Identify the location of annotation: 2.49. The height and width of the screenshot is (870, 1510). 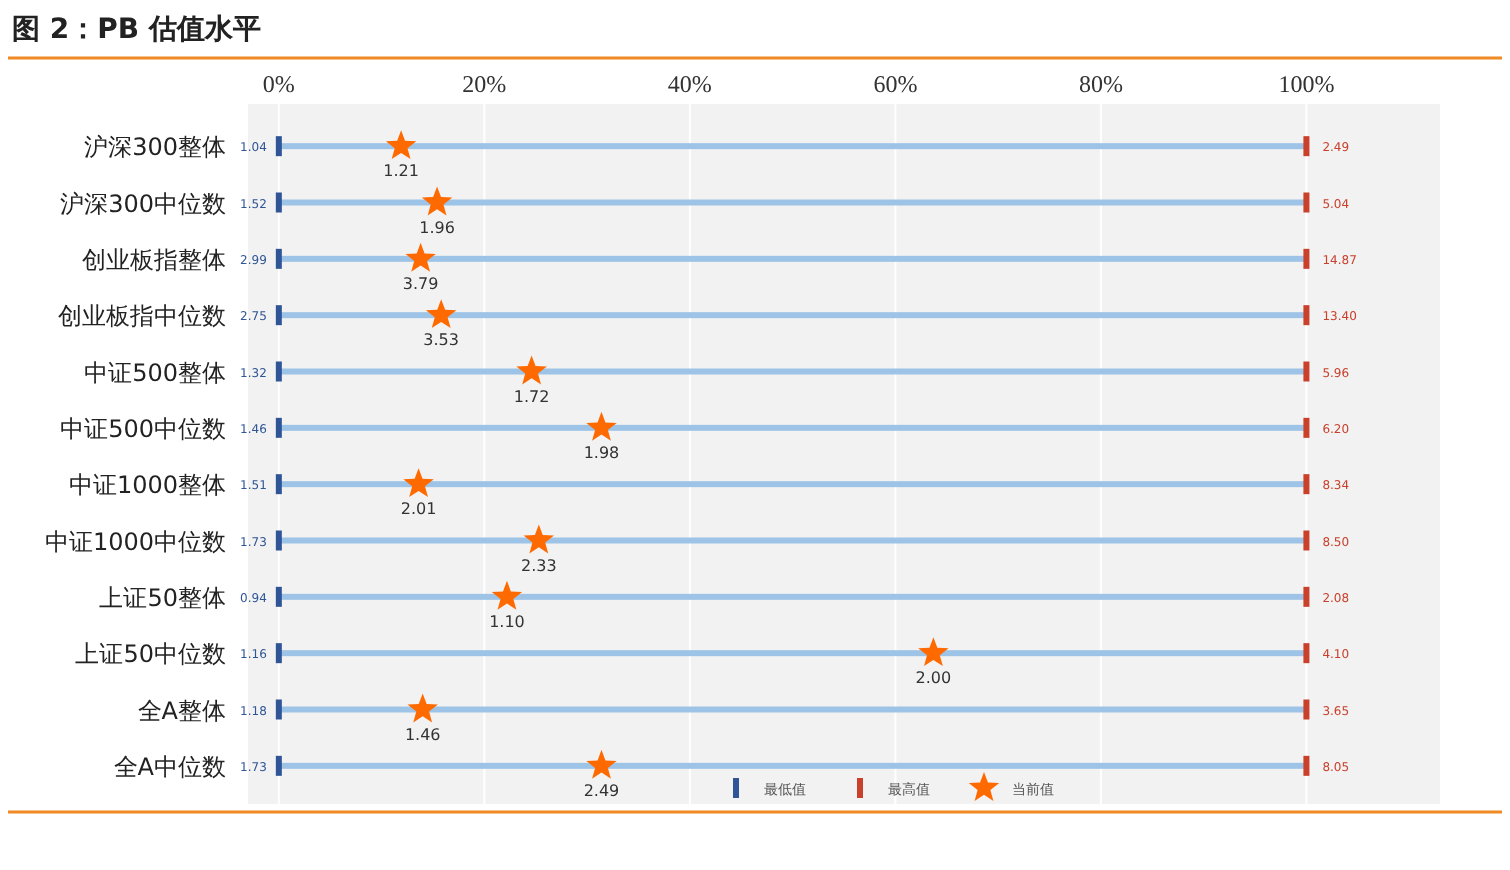
(601, 790).